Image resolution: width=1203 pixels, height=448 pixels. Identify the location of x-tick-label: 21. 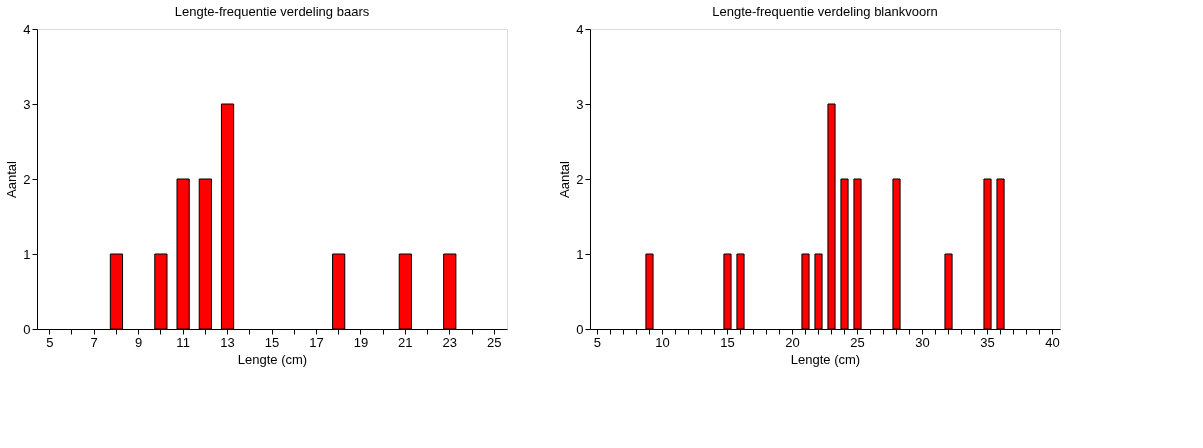
(405, 342).